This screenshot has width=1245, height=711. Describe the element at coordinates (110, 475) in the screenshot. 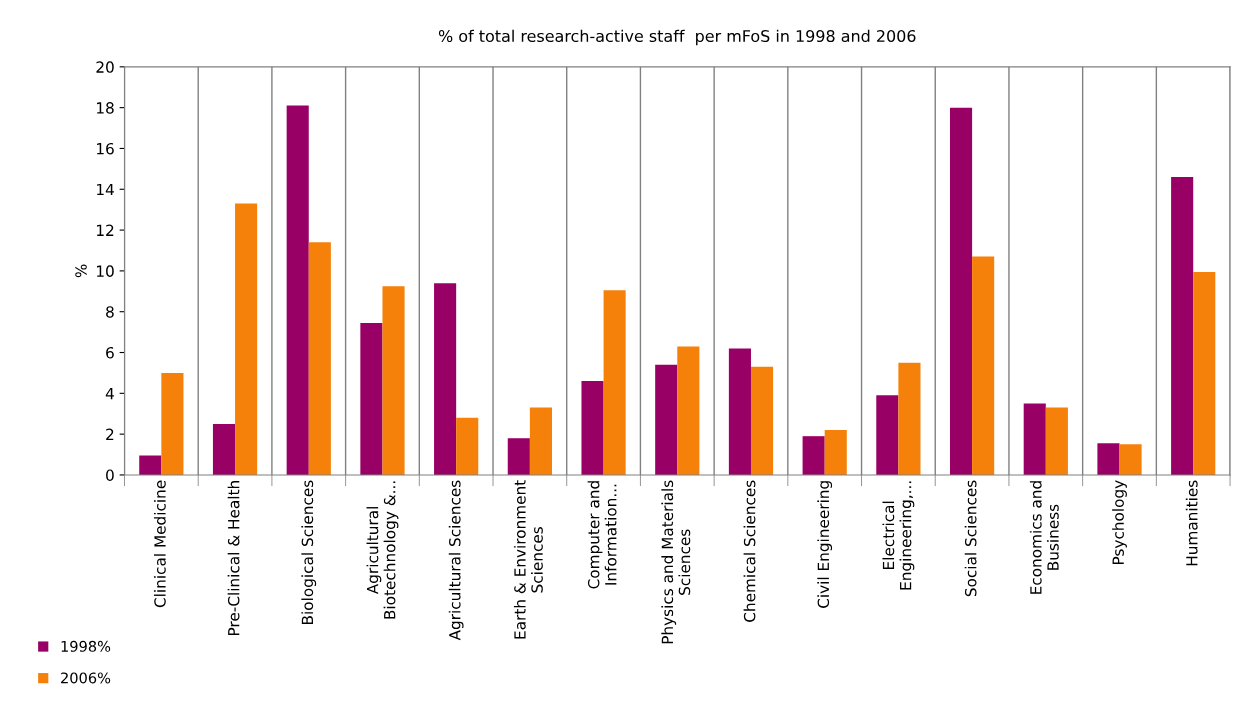

I see `y-tick-label: 0` at that location.